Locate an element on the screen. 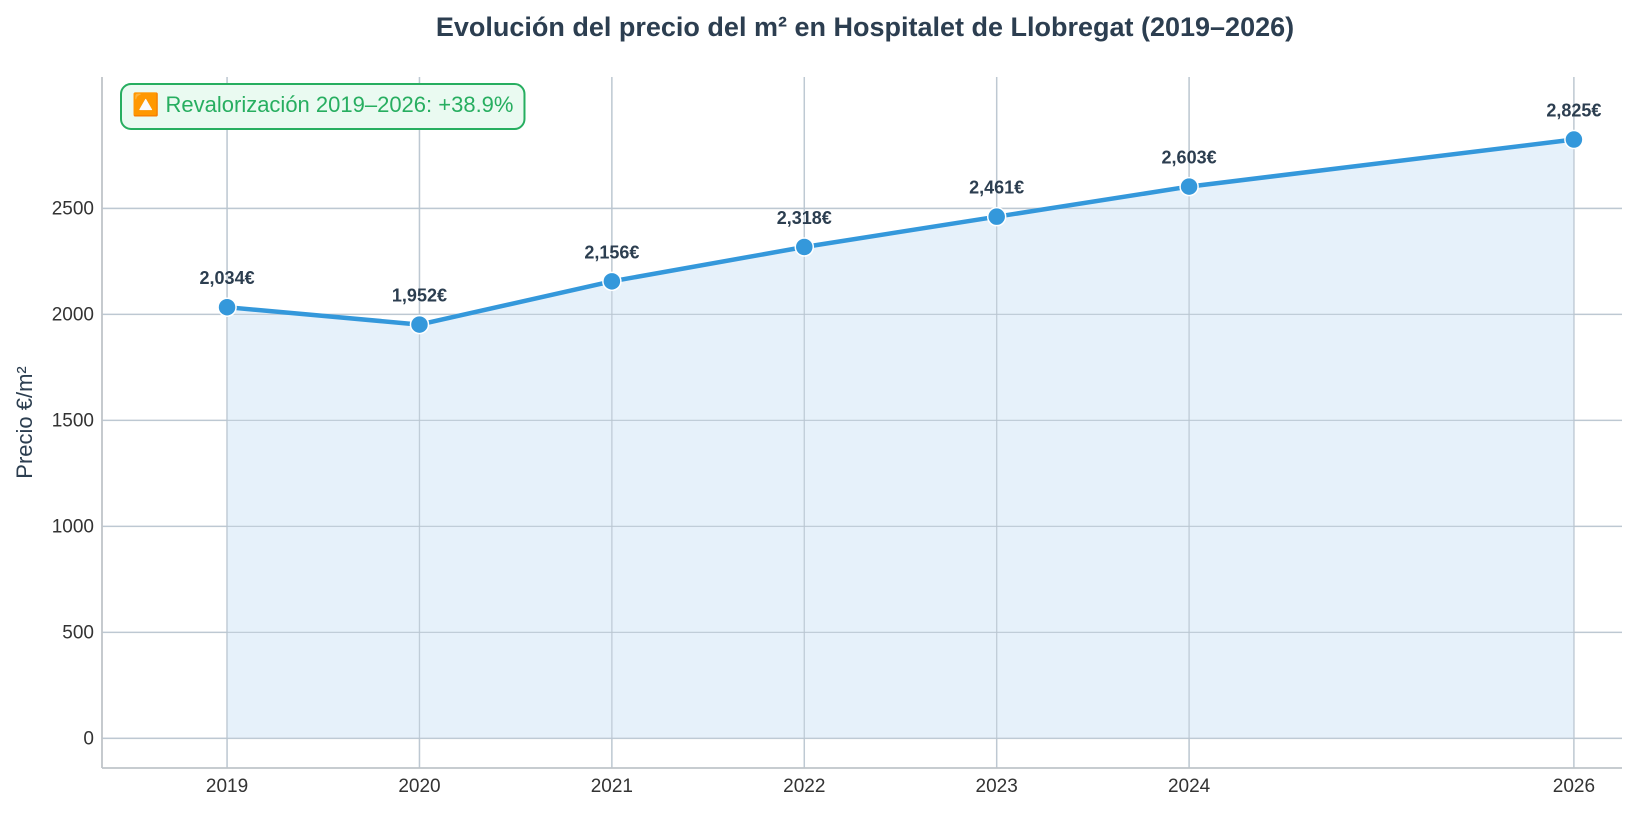  y-tick-label: 0 is located at coordinates (88, 738).